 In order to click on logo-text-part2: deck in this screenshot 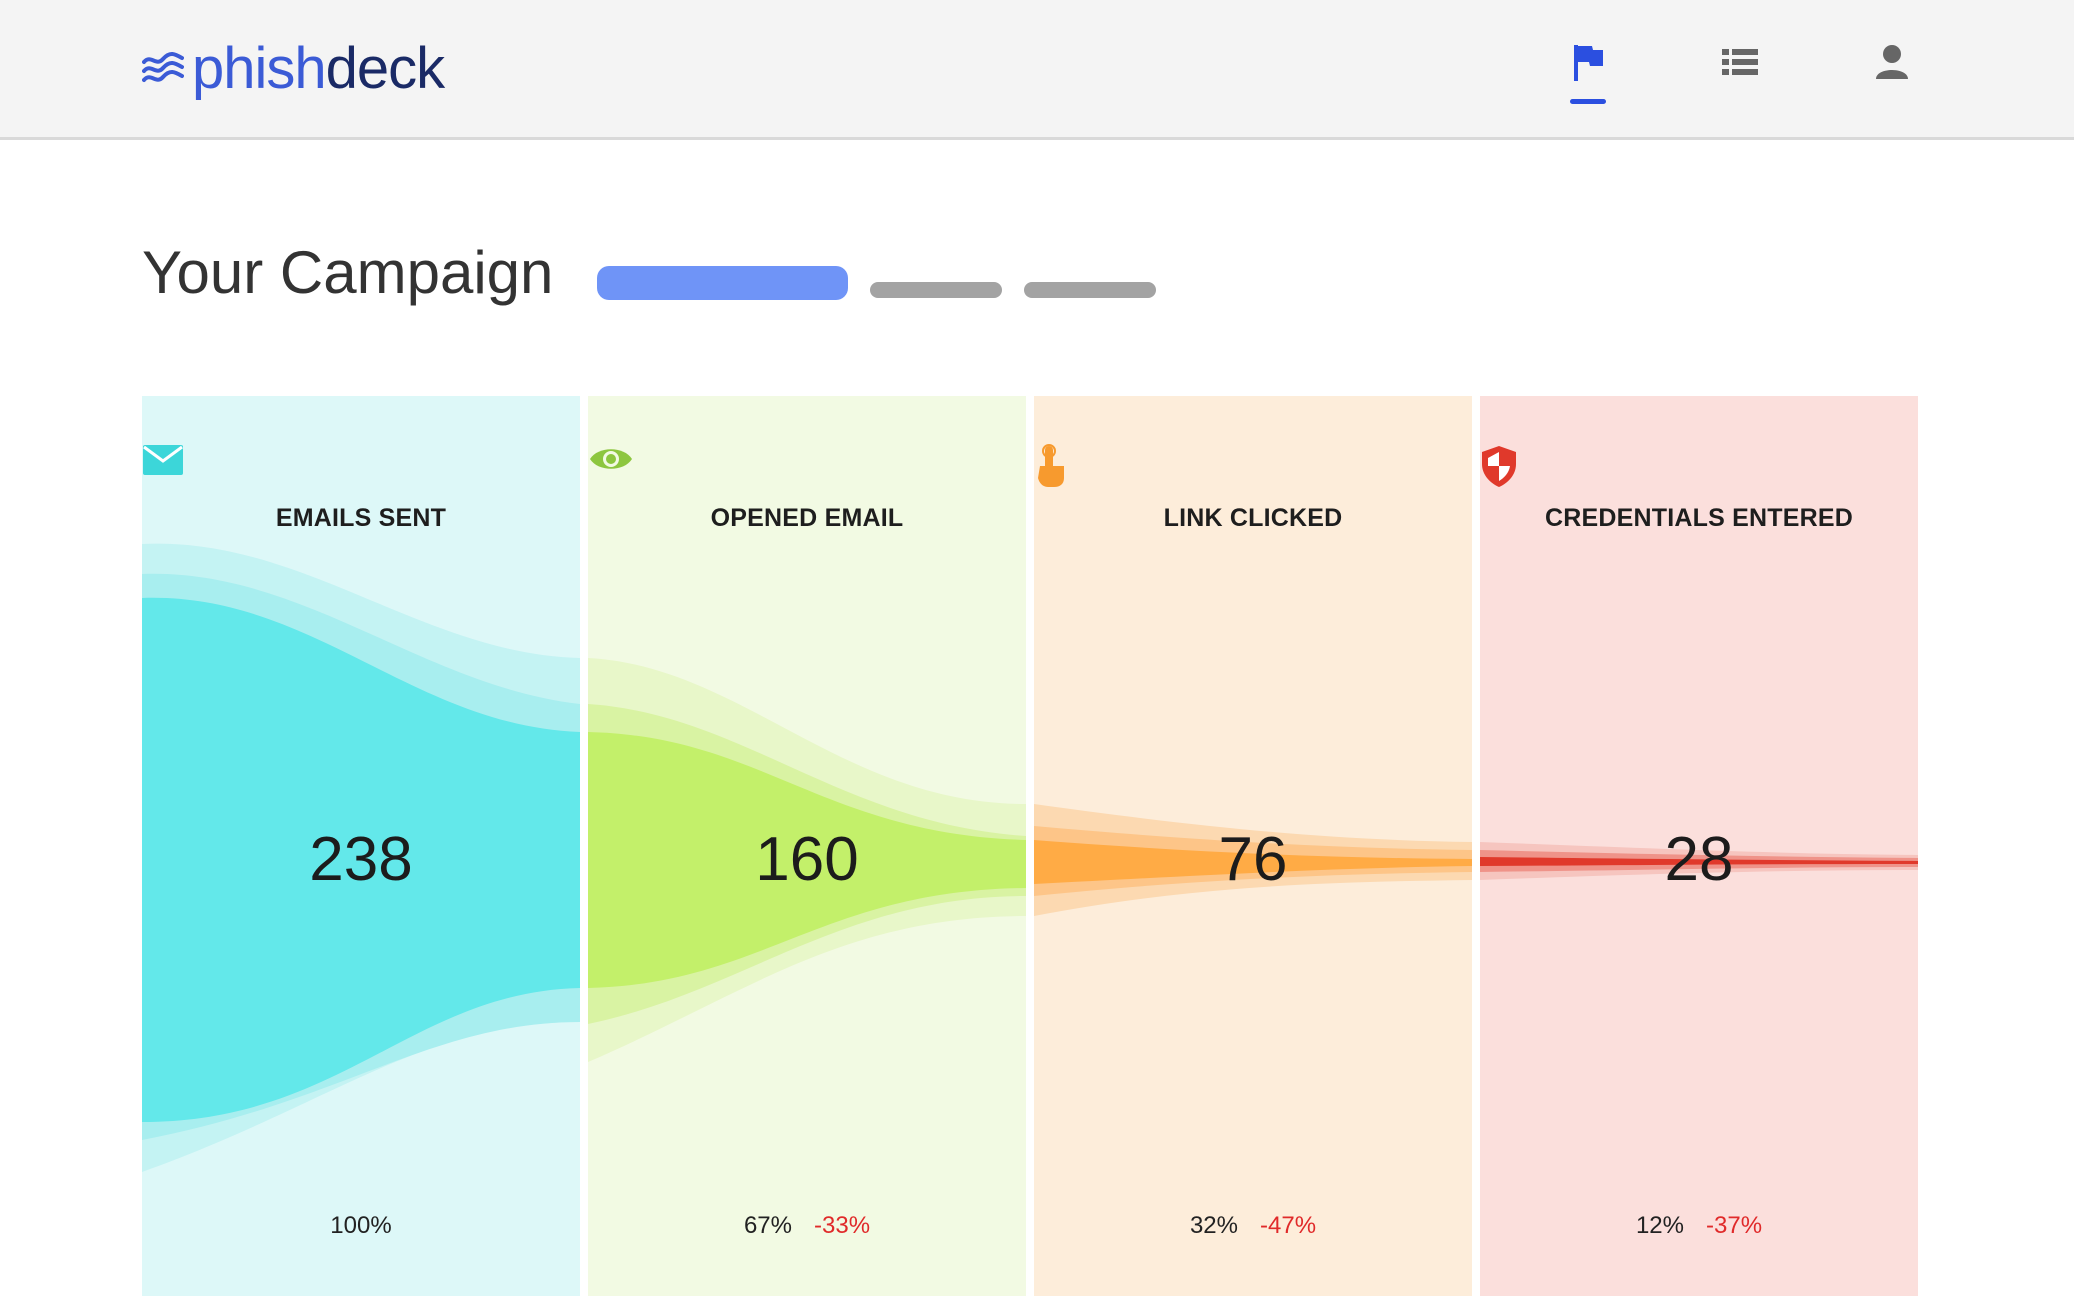, I will do `click(385, 68)`.